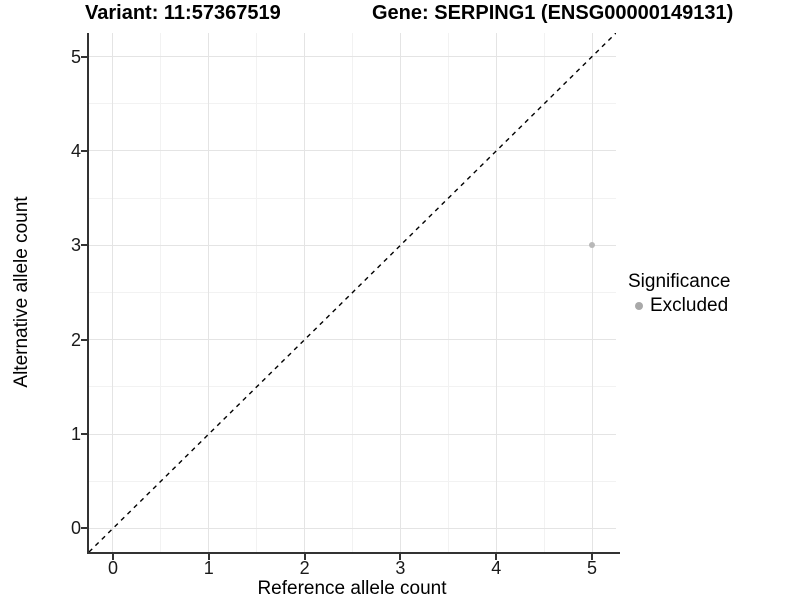  I want to click on legend-item-label: Excluded, so click(689, 305).